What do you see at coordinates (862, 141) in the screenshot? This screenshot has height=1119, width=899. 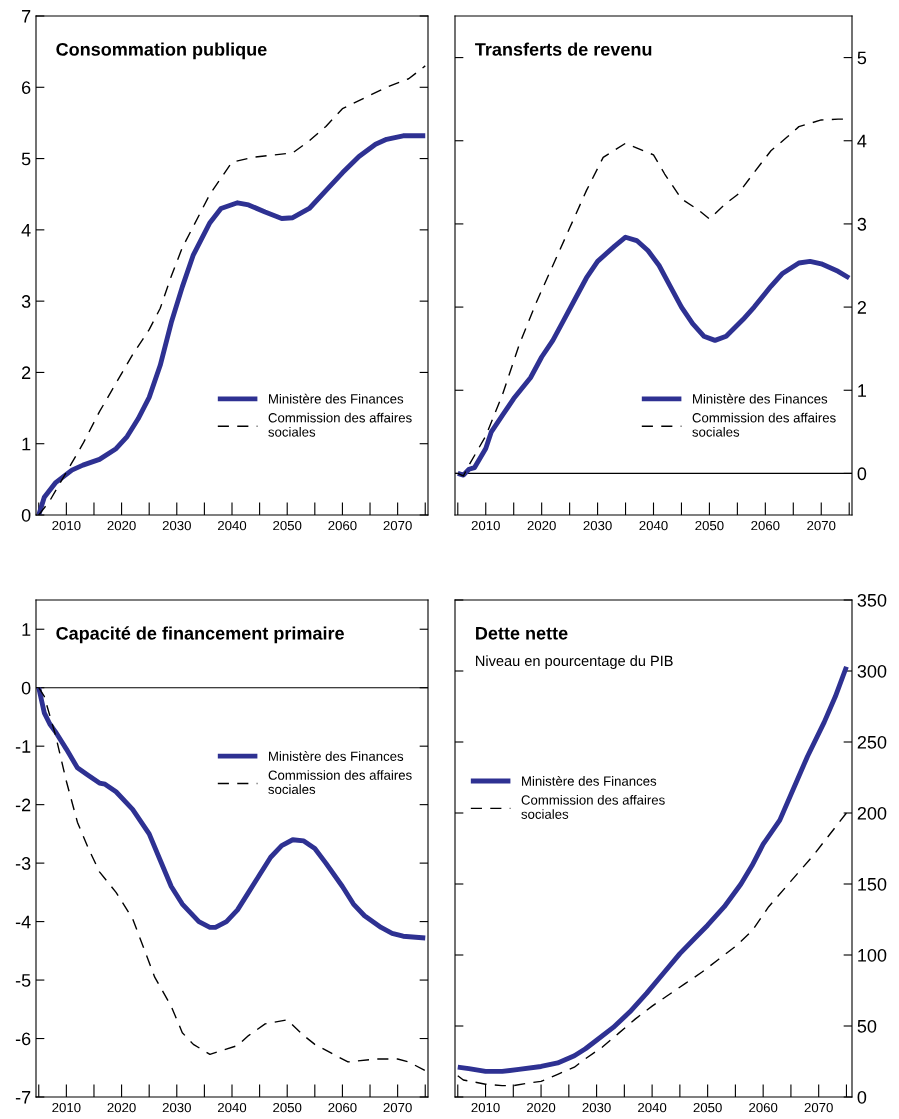 I see `y2-tick-label: 4` at bounding box center [862, 141].